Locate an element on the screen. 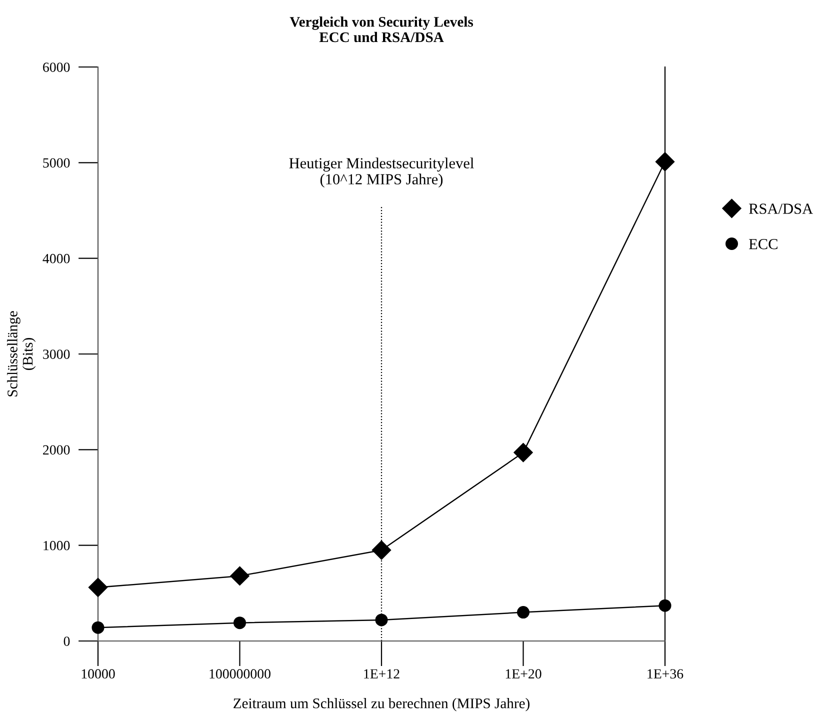  ref-line-label: Heutiger Mindestsecuritylevel (10^12 MIPS Jahre) is located at coordinates (381, 173).